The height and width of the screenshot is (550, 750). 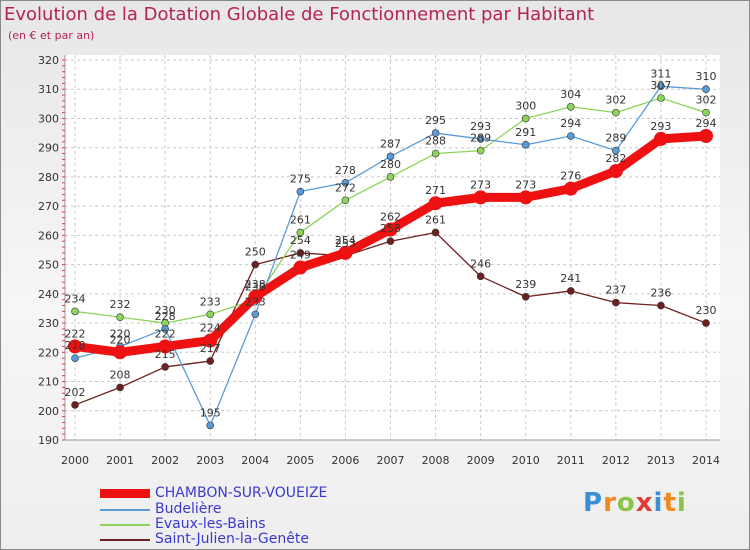 I want to click on x-tick-label: 2003, so click(x=210, y=460).